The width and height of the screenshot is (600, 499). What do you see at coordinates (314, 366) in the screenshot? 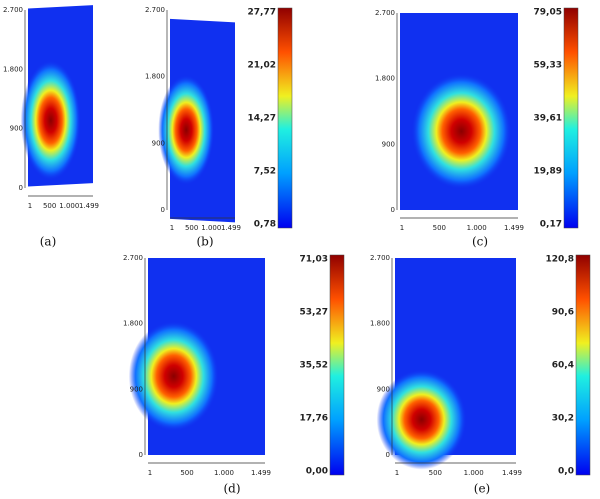
I see `colorbar-label: 35,52` at bounding box center [314, 366].